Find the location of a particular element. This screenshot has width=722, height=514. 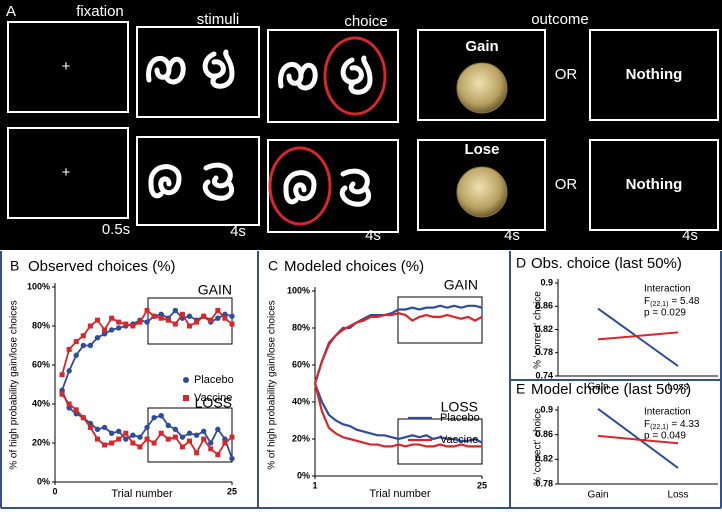

statistic-value: = 5.48 is located at coordinates (685, 301).